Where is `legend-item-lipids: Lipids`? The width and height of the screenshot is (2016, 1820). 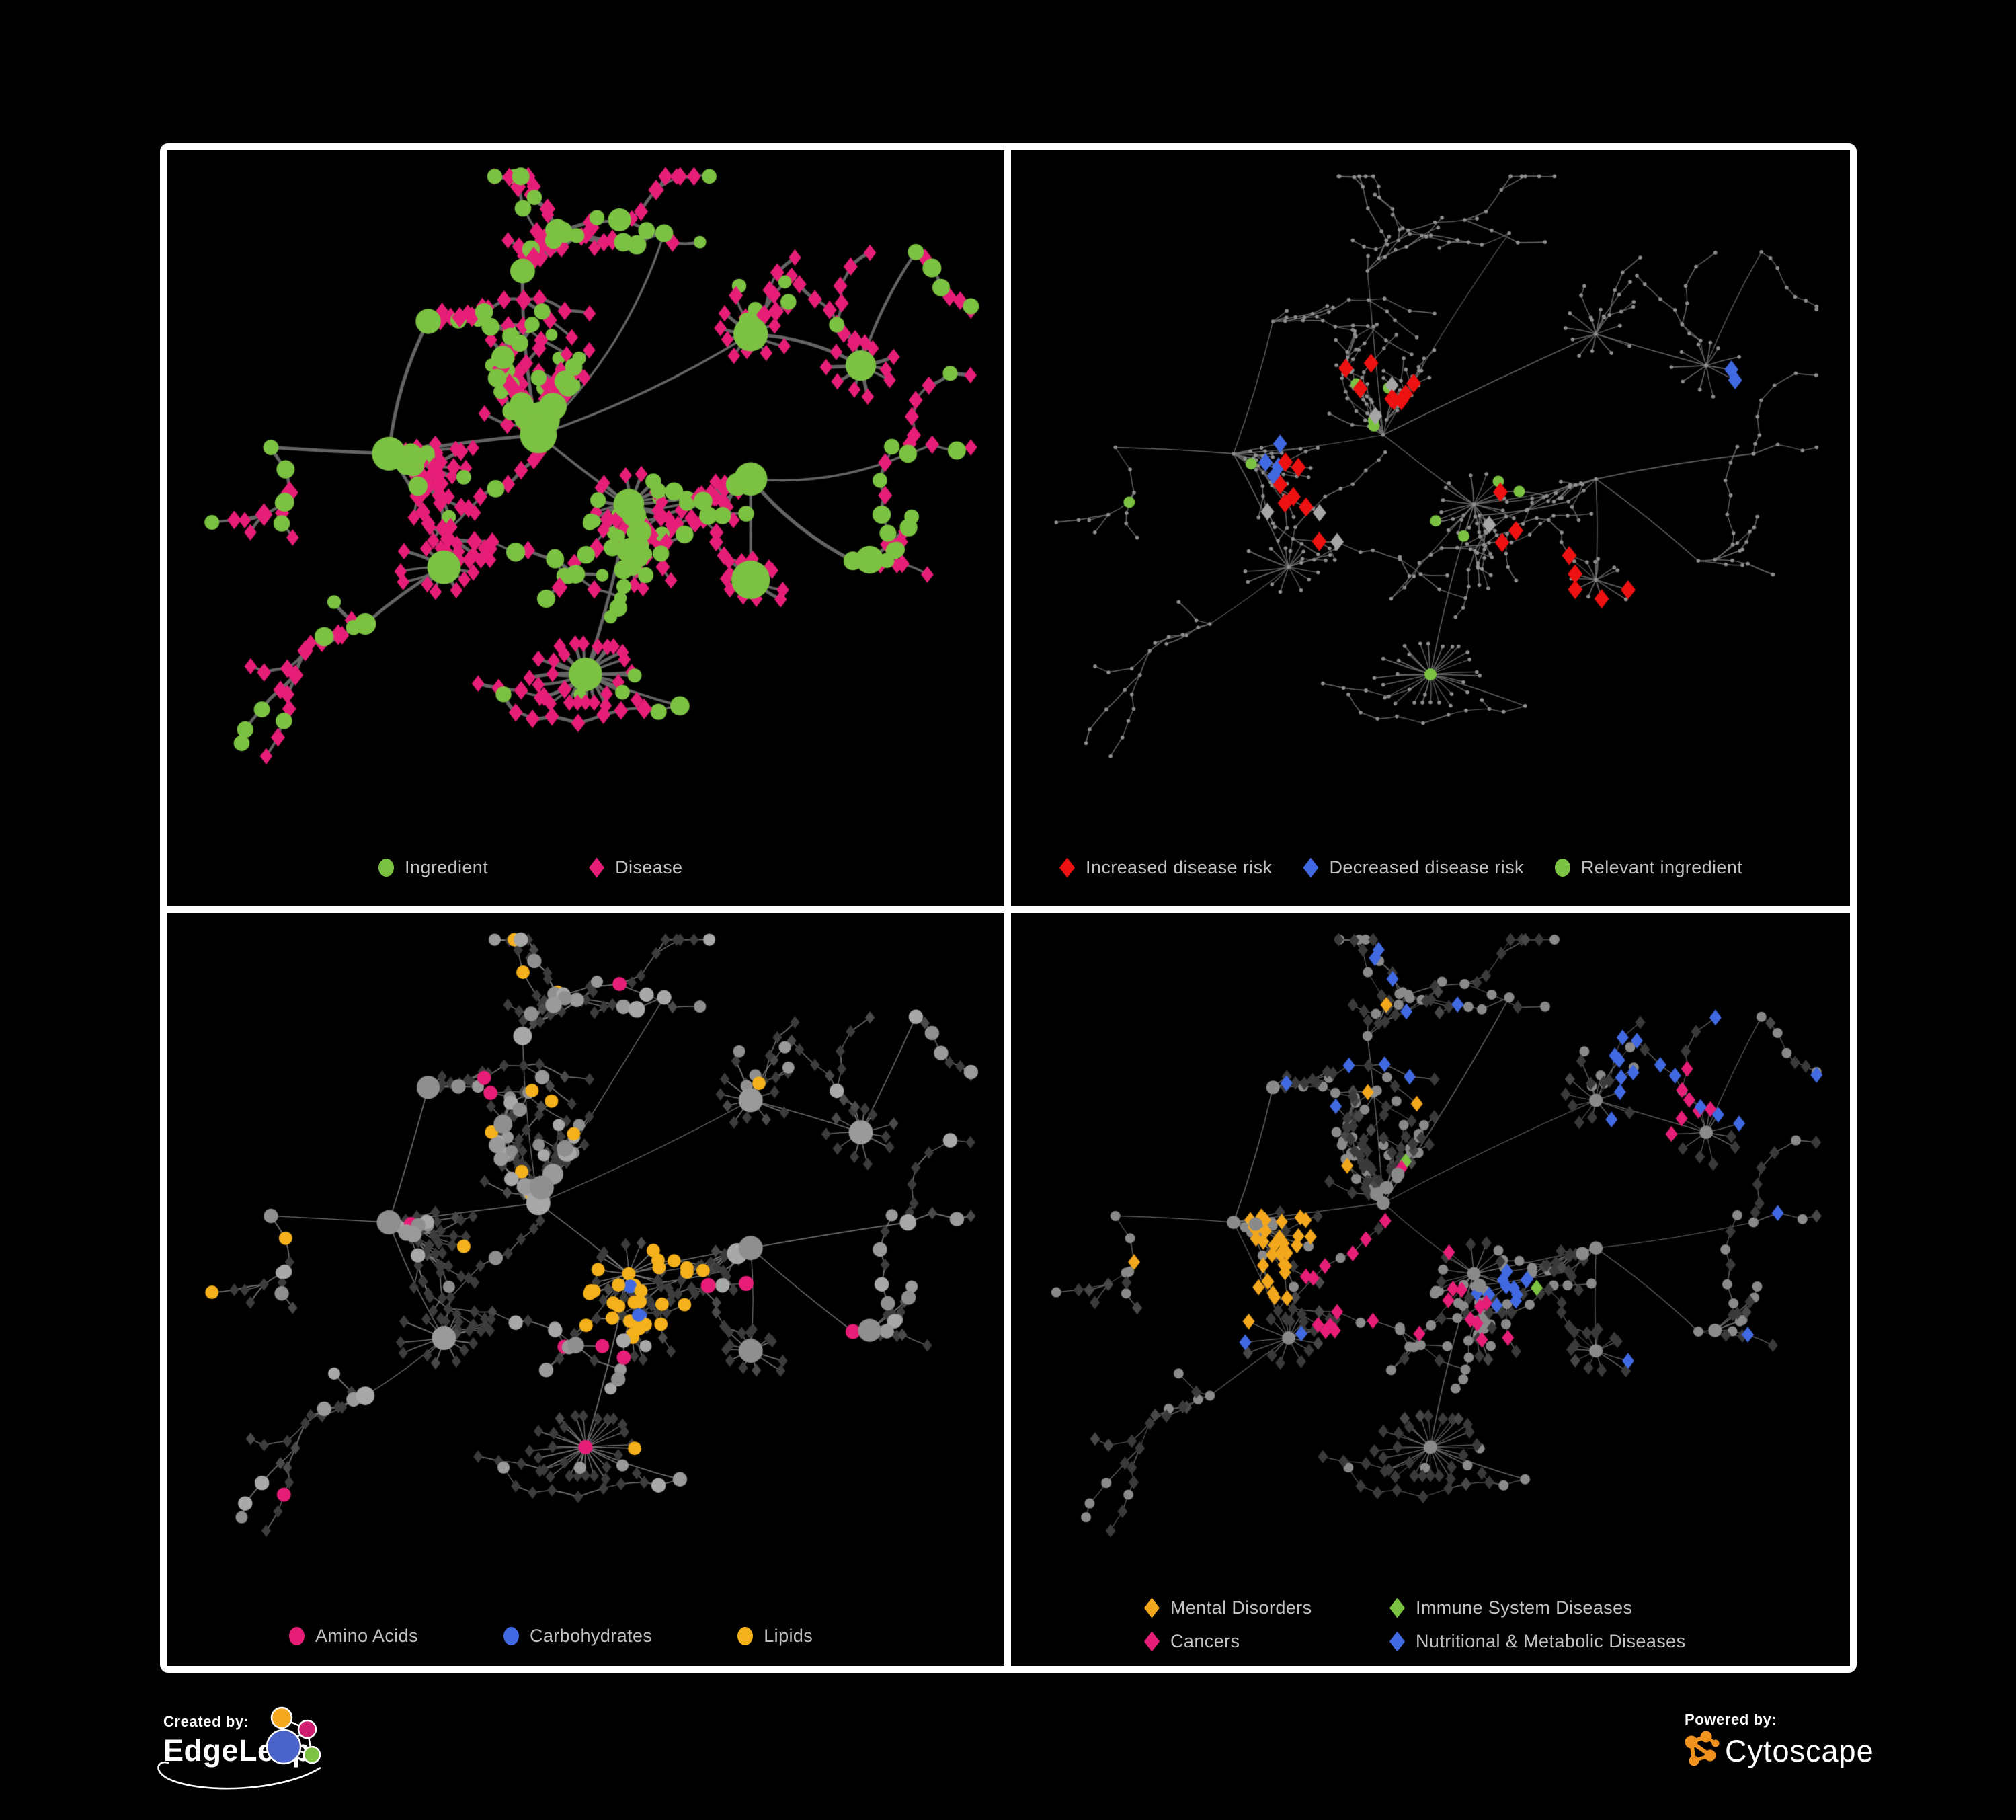 legend-item-lipids: Lipids is located at coordinates (775, 1636).